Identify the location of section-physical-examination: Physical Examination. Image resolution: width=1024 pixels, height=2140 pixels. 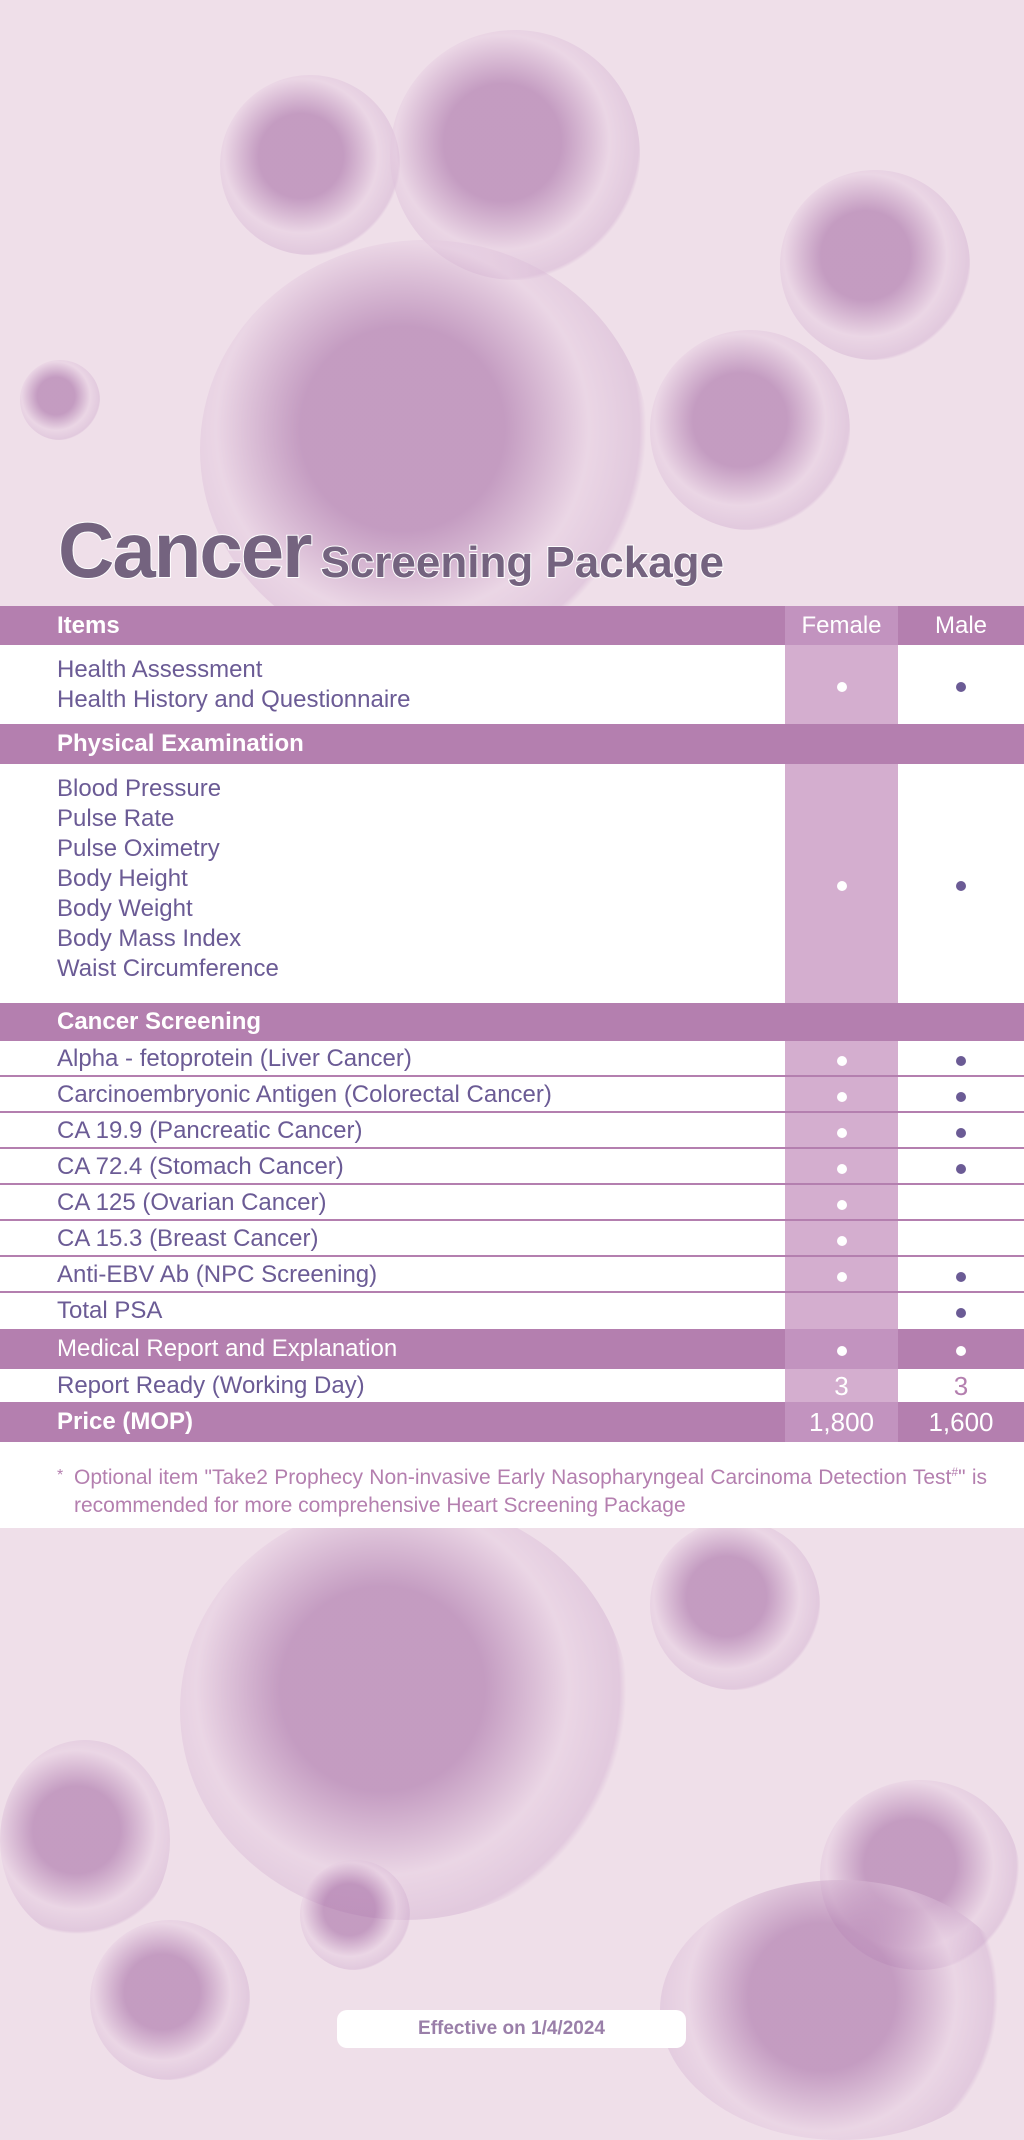
(512, 744).